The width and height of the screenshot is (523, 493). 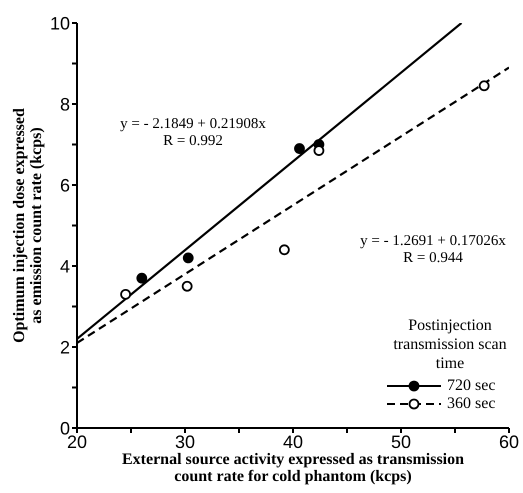 What do you see at coordinates (65, 185) in the screenshot?
I see `y-tick-label: 6` at bounding box center [65, 185].